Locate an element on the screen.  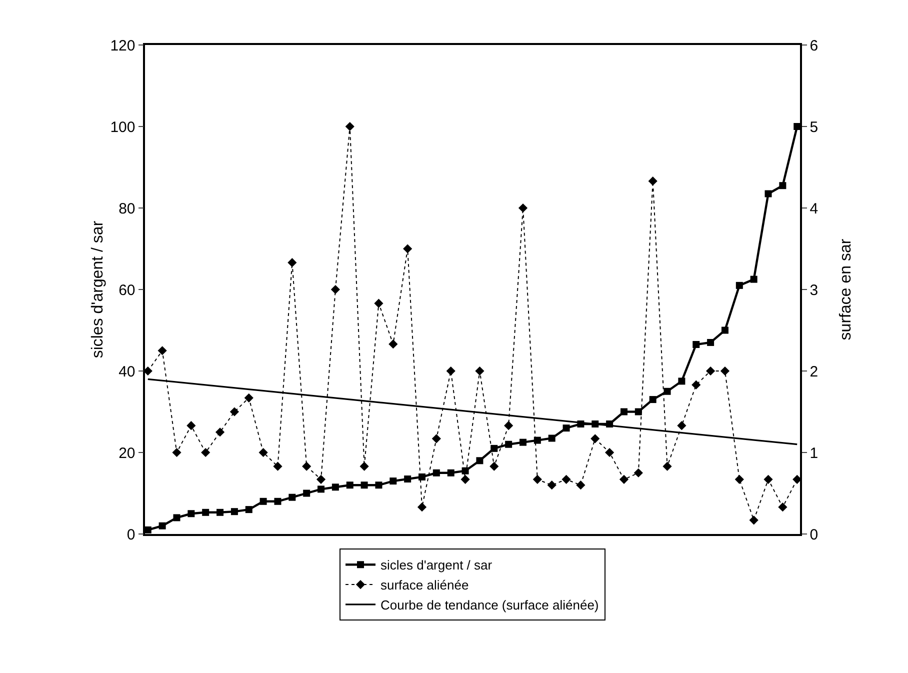
y-tick-label: 20 is located at coordinates (127, 453).